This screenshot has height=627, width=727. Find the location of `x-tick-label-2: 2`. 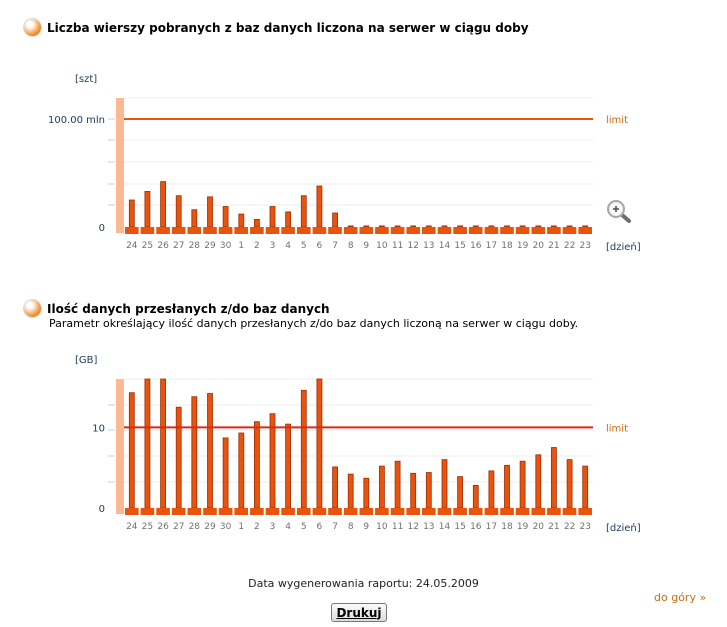

x-tick-label-2: 2 is located at coordinates (257, 527).